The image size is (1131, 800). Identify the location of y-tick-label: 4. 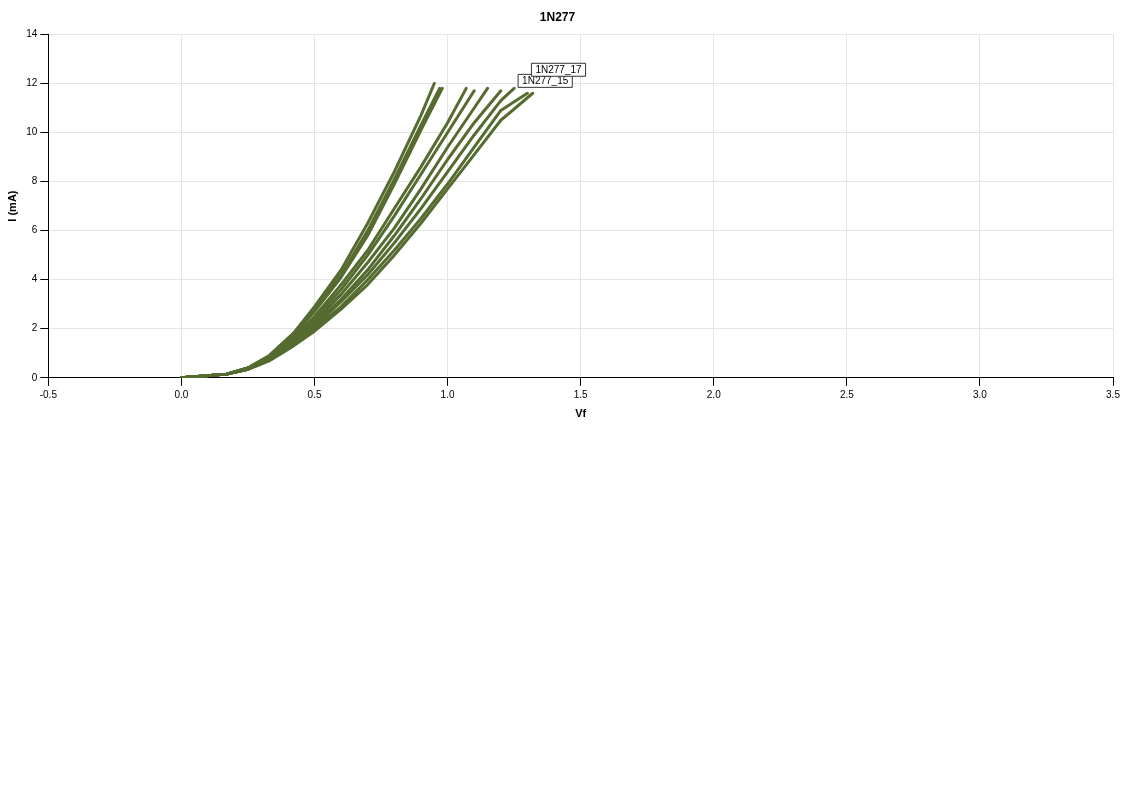
(34, 279).